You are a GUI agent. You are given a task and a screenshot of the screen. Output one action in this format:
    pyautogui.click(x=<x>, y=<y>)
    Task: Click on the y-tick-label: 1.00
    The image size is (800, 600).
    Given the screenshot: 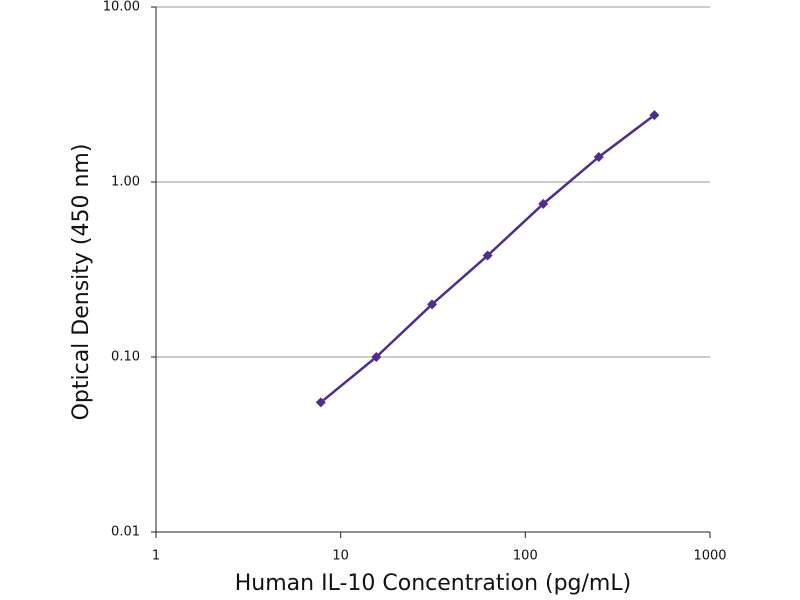 What is the action you would take?
    pyautogui.click(x=125, y=182)
    